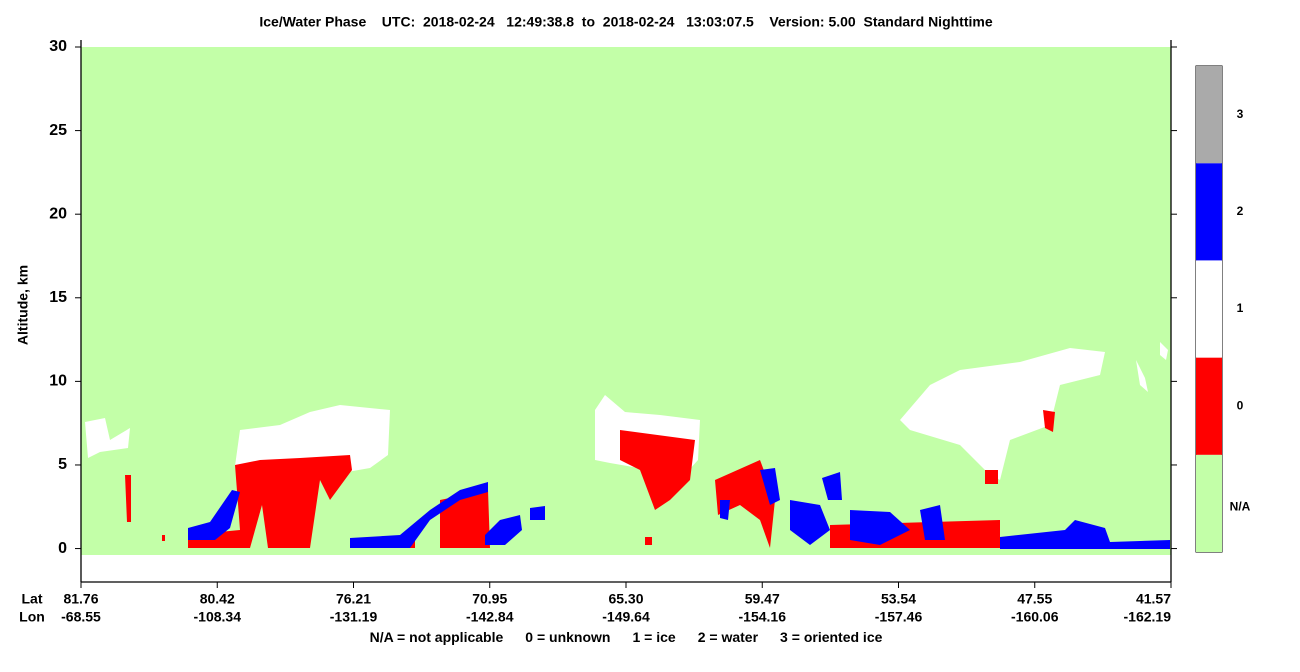 This screenshot has height=672, width=1300. I want to click on x-tick-label: 65.30, so click(625, 599).